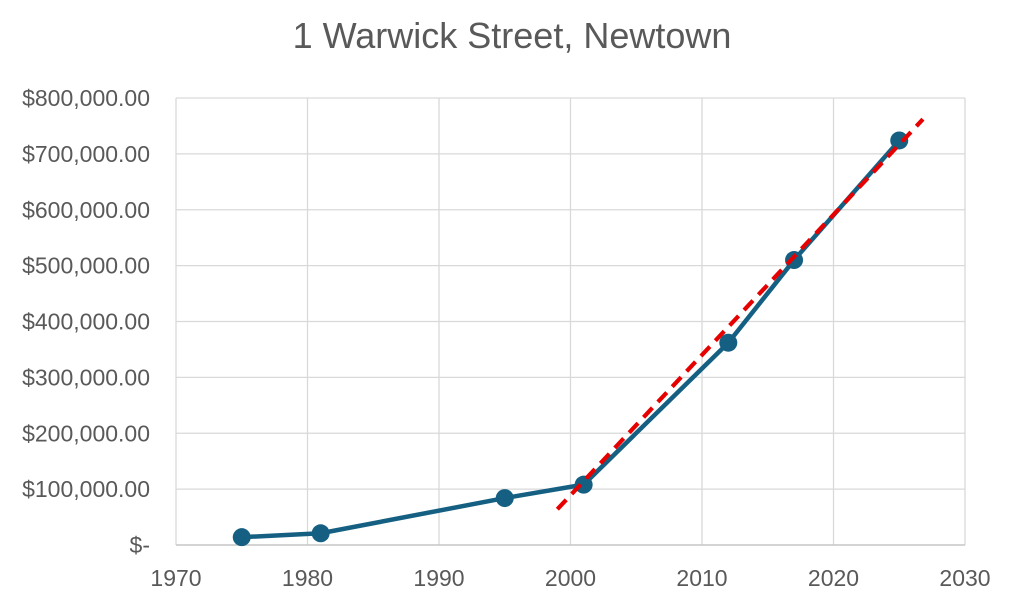  Describe the element at coordinates (86, 377) in the screenshot. I see `y-axis-tick-label: $300,000.00` at that location.